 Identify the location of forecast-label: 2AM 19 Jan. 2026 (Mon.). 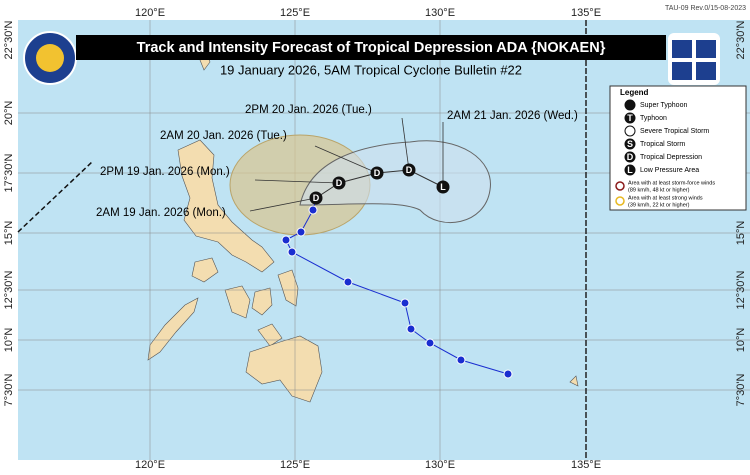
(161, 213).